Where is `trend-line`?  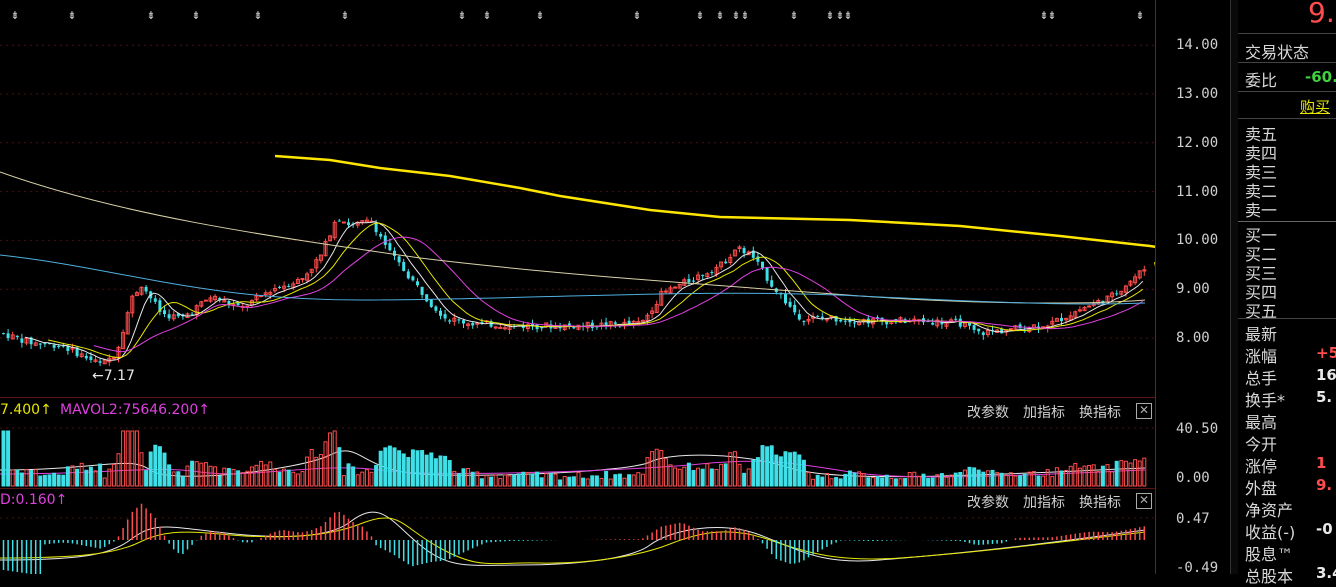
trend-line is located at coordinates (714, 201).